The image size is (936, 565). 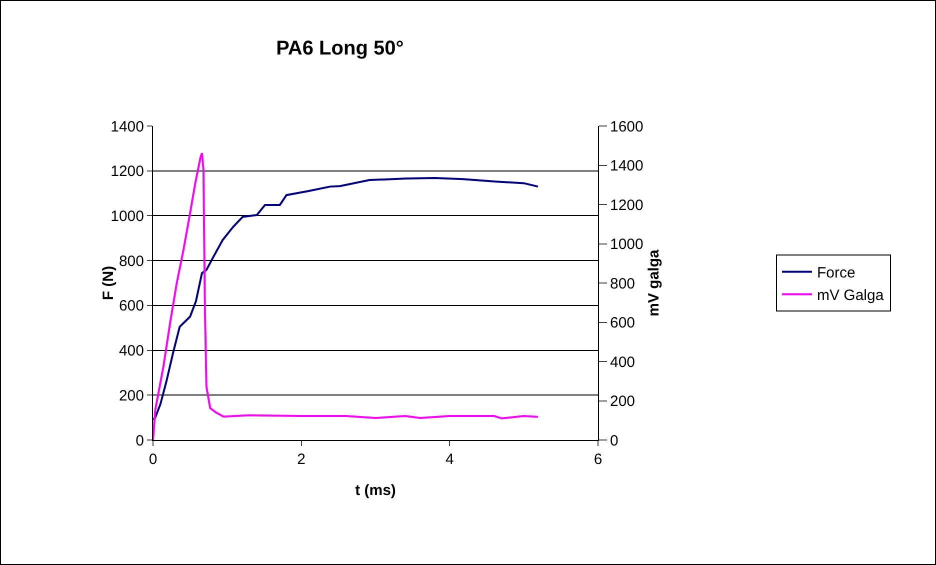 What do you see at coordinates (131, 261) in the screenshot?
I see `y-tick-label: 800` at bounding box center [131, 261].